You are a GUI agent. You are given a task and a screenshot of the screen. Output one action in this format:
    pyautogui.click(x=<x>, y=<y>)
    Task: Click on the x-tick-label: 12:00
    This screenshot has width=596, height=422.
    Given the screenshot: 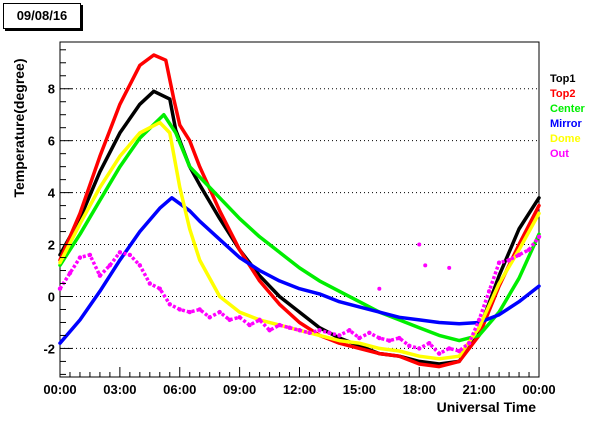 What is the action you would take?
    pyautogui.click(x=299, y=389)
    